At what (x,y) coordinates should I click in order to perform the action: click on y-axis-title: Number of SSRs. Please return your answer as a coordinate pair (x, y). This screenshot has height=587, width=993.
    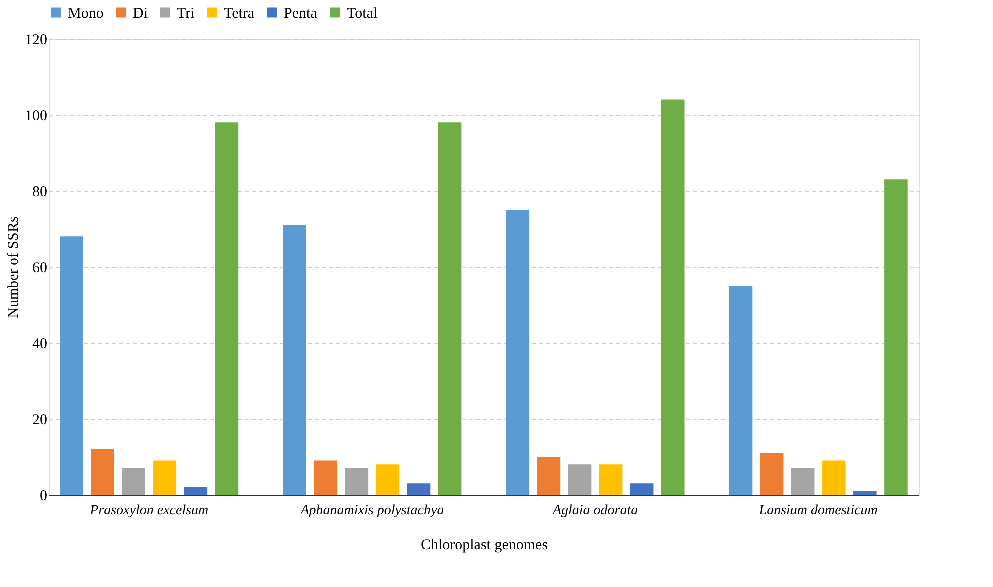
    Looking at the image, I should click on (14, 267).